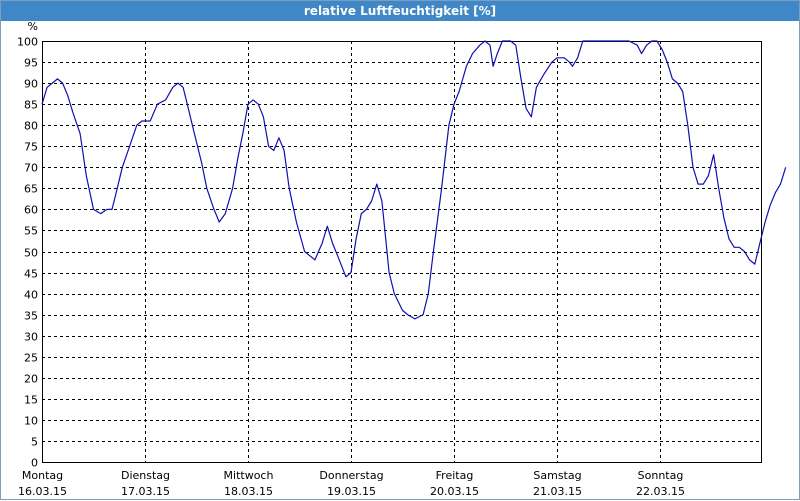 The image size is (800, 501). Describe the element at coordinates (351, 491) in the screenshot. I see `x-tick-date: 19.03.15` at that location.